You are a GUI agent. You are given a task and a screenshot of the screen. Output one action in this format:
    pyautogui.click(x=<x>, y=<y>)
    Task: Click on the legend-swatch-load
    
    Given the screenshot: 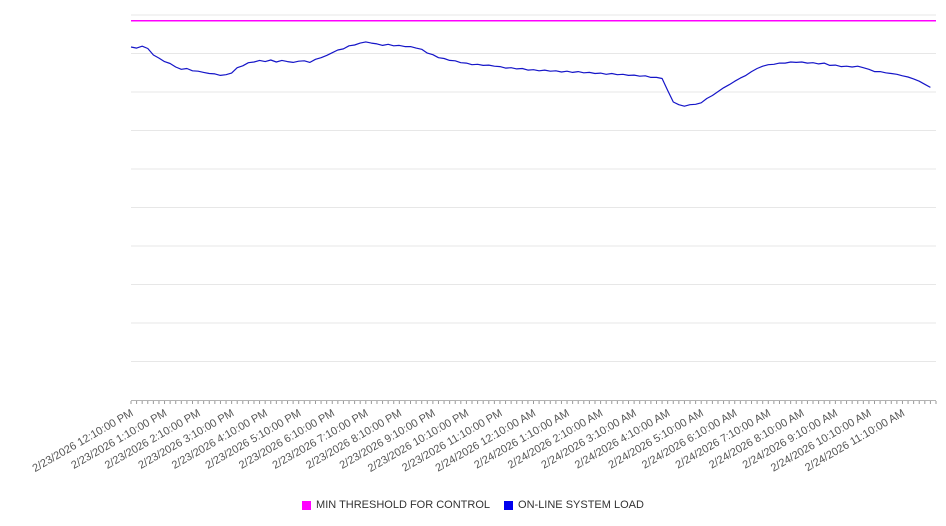 What is the action you would take?
    pyautogui.click(x=509, y=505)
    